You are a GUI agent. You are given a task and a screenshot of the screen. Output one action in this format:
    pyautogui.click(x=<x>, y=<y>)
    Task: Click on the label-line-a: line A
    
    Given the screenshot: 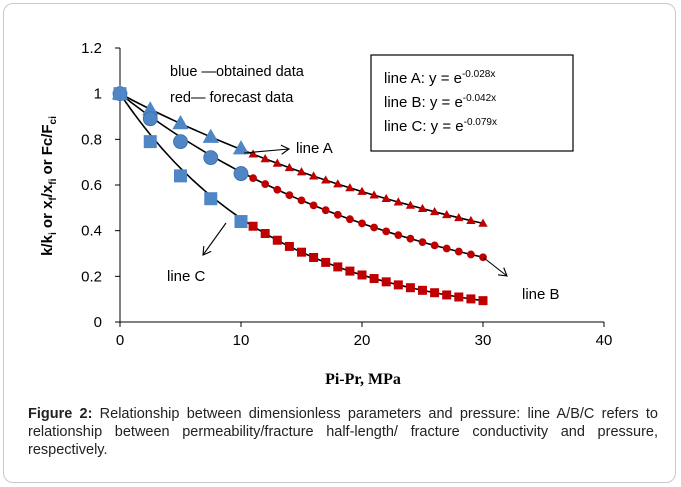 What is the action you would take?
    pyautogui.click(x=314, y=148)
    